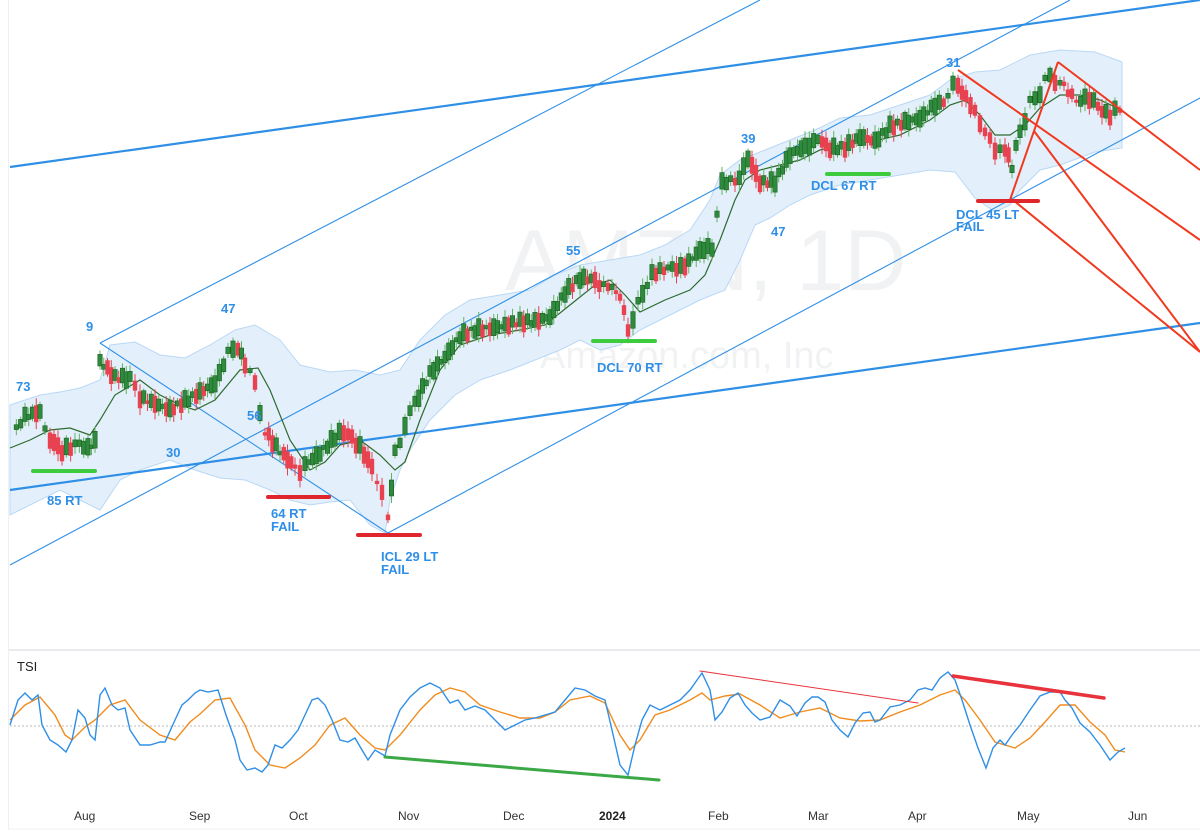 This screenshot has height=838, width=1200. What do you see at coordinates (1128, 116) in the screenshot?
I see `pitchfork-top-tine` at bounding box center [1128, 116].